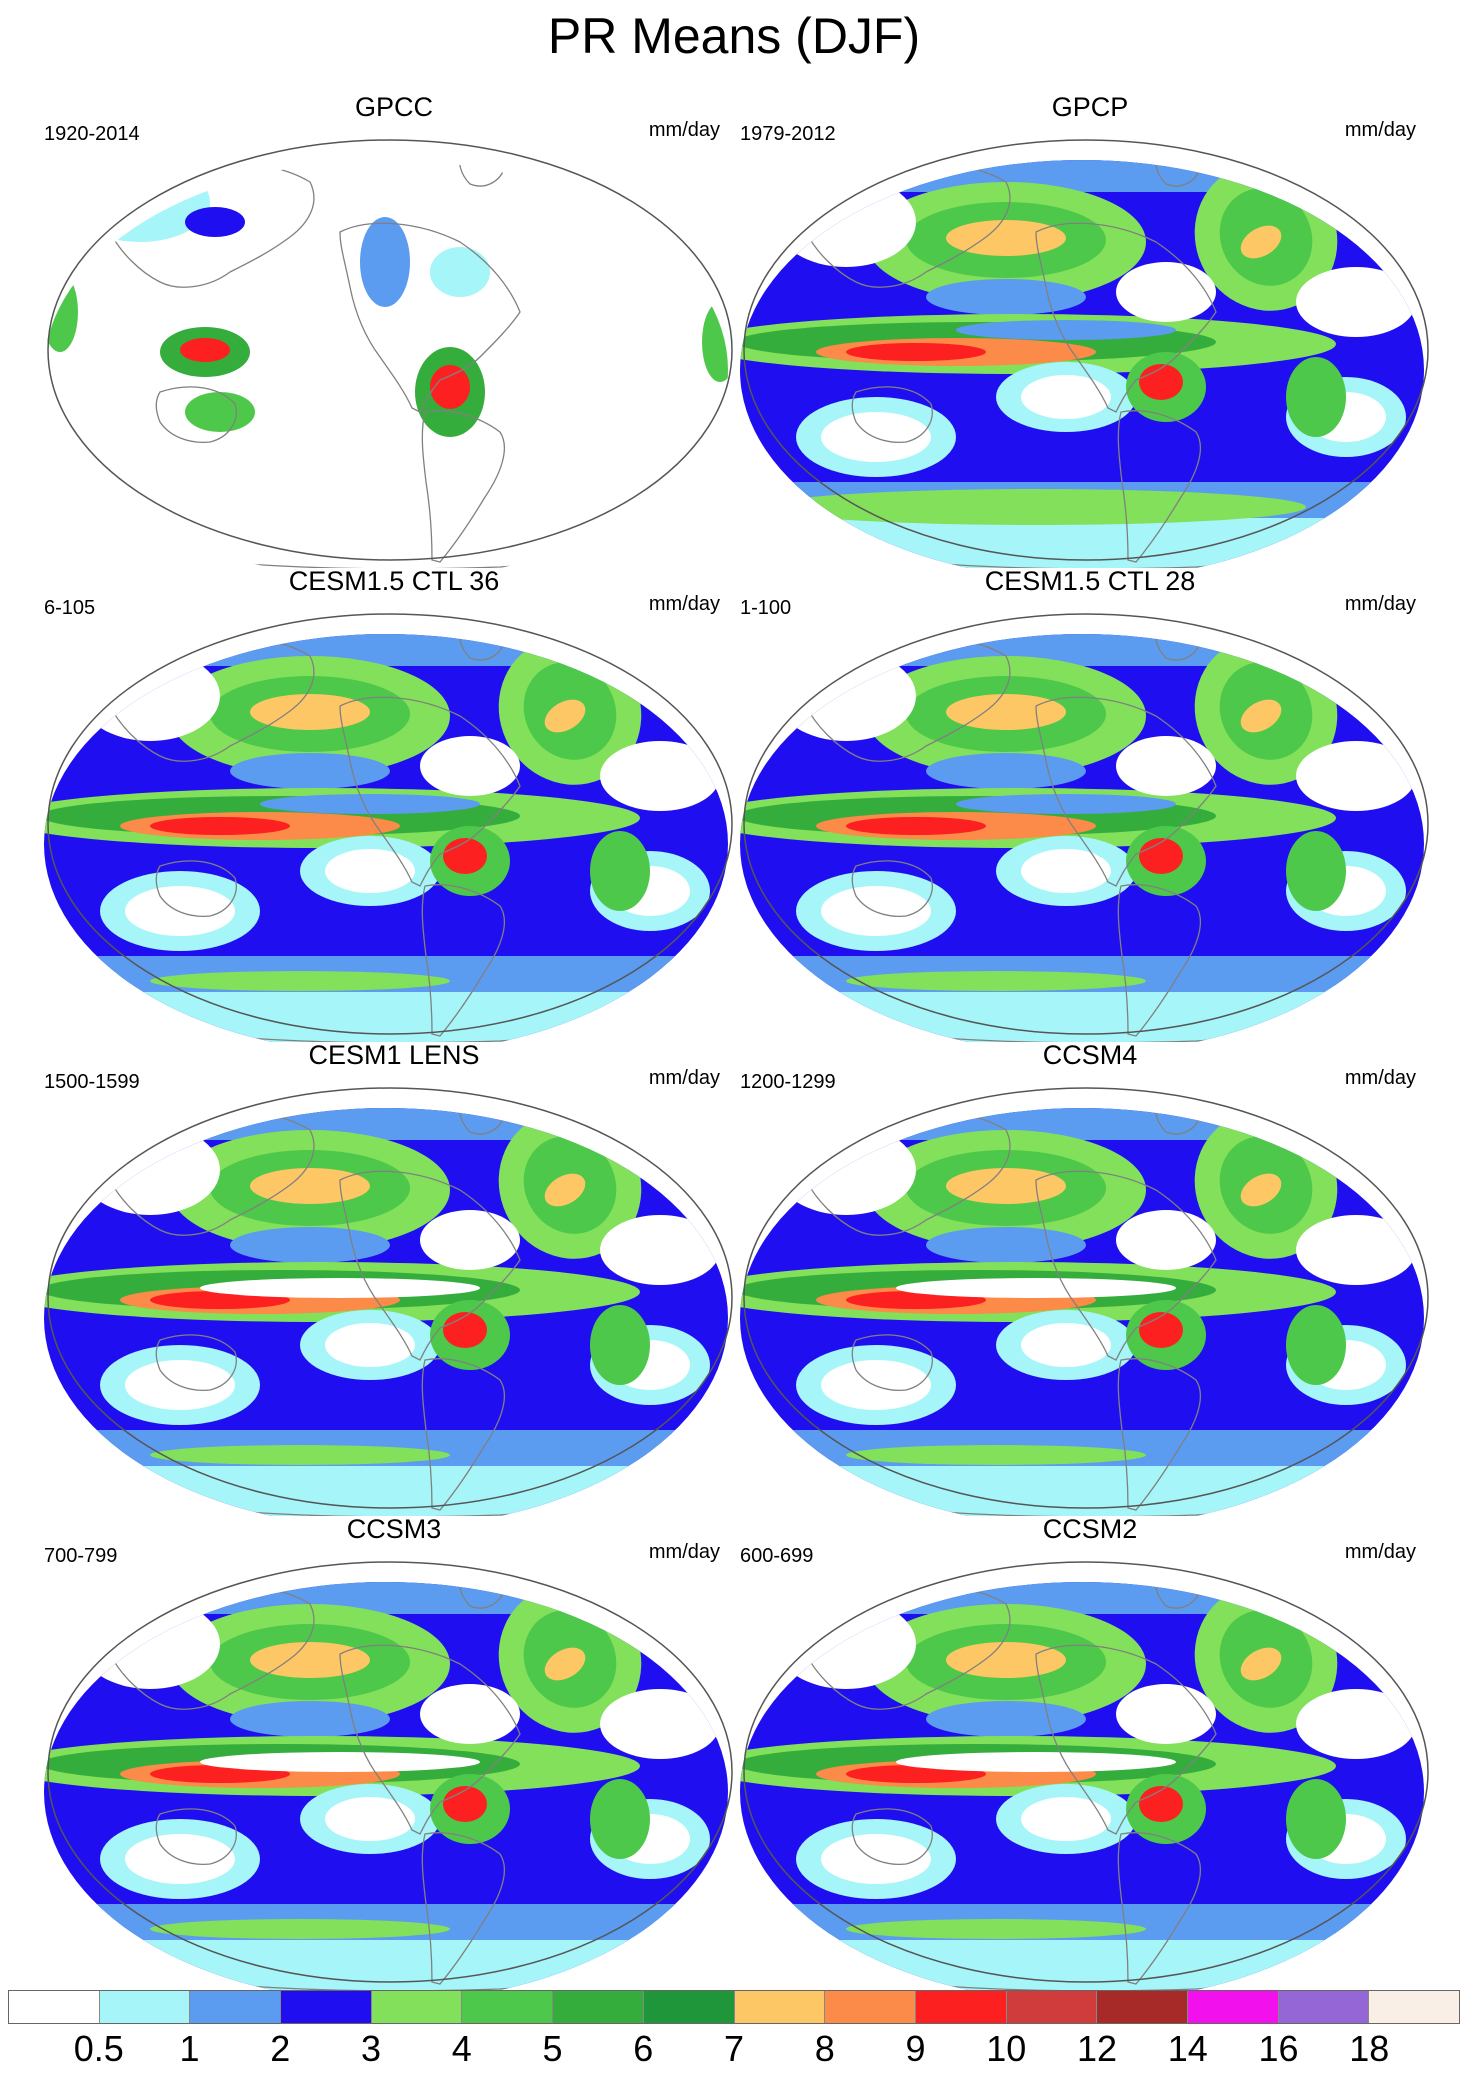 This screenshot has width=1468, height=2082. Describe the element at coordinates (1097, 2048) in the screenshot. I see `legend-tick-label: 12` at that location.